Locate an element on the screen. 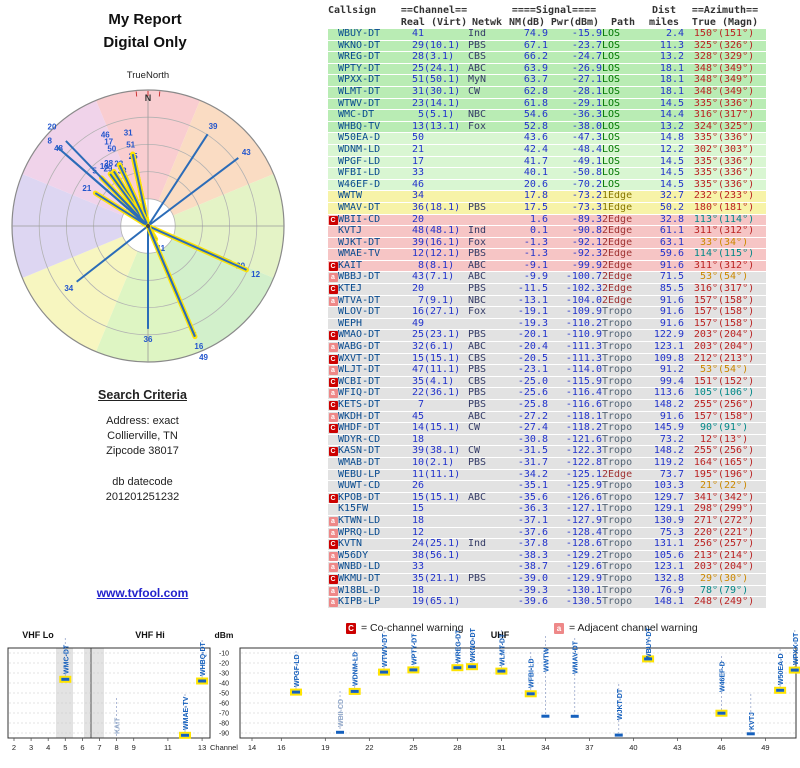 This screenshot has height=768, width=800. cell-callsign: WLJT-DT is located at coordinates (369, 370).